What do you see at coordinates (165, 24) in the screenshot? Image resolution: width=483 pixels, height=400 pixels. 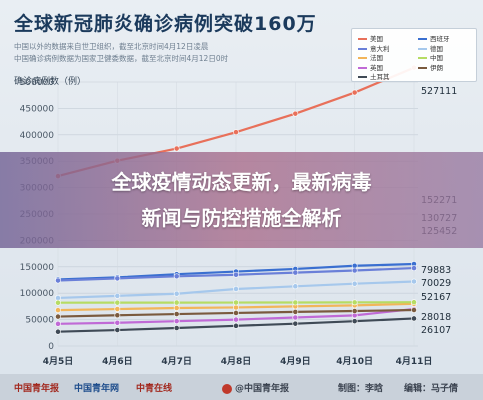 I see `chart-title: 全球新冠肺炎确诊病例突破160万` at bounding box center [165, 24].